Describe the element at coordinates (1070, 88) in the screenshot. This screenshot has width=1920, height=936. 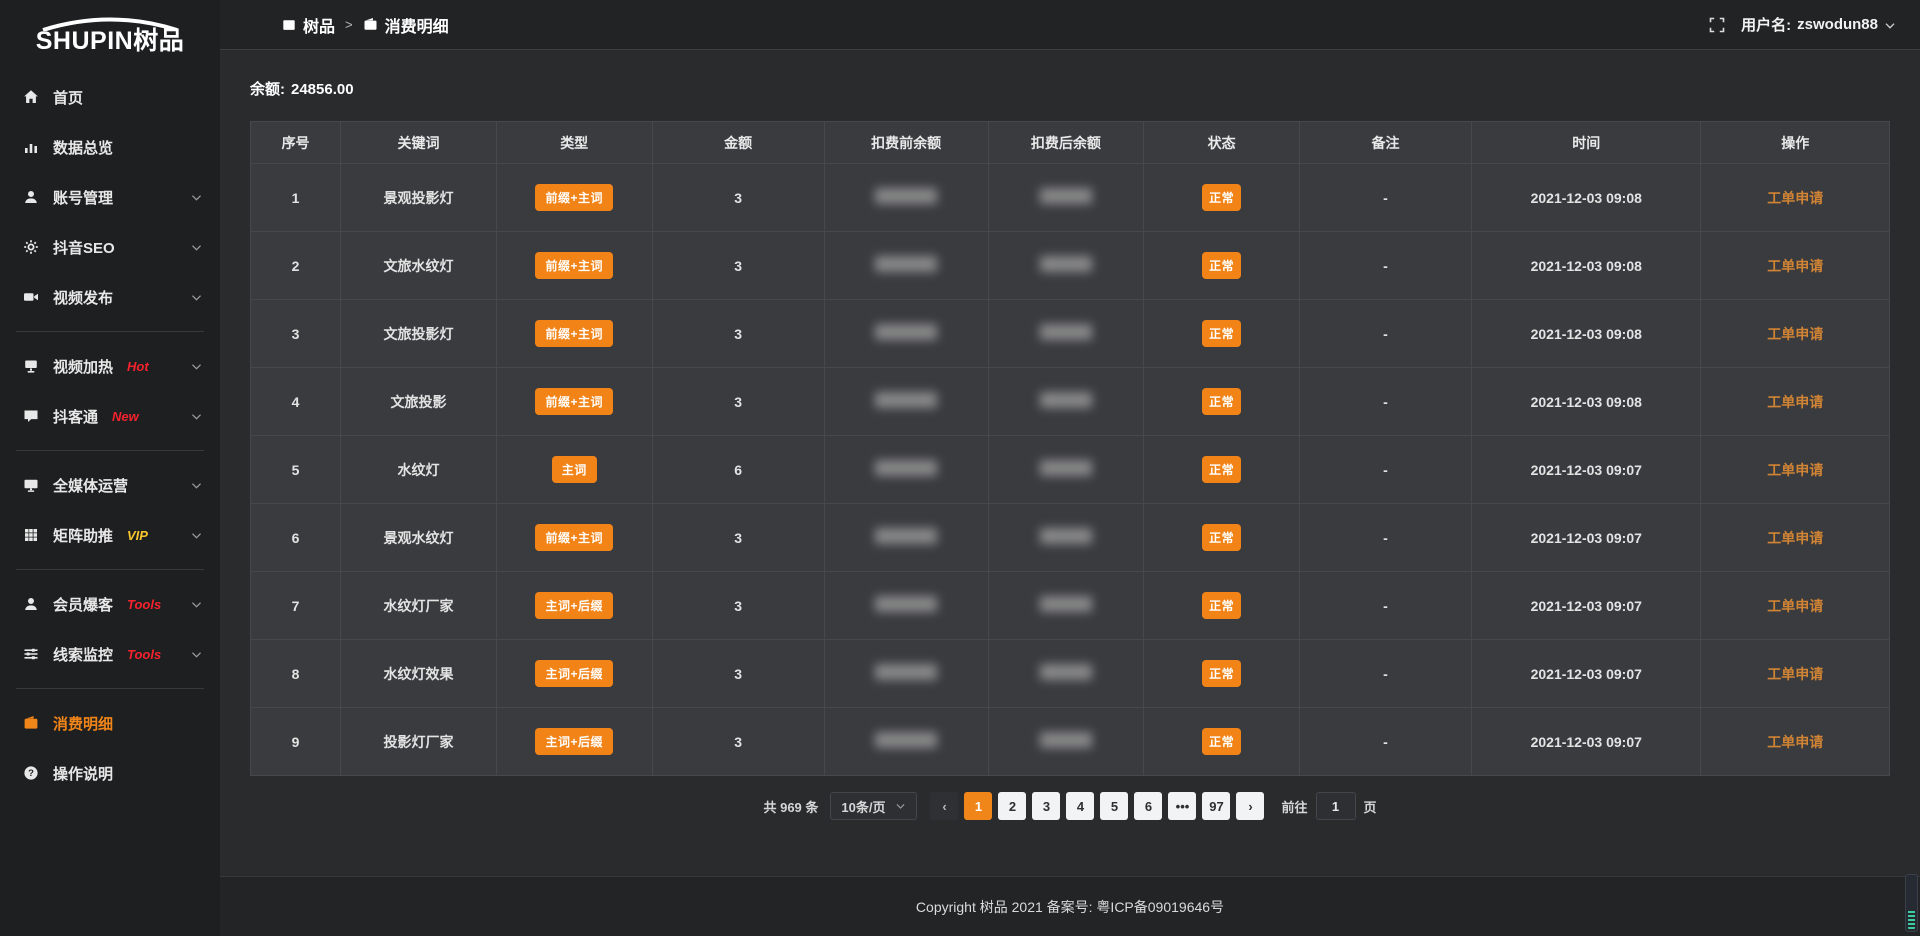
I see `balance: 余额: 24856.00` at that location.